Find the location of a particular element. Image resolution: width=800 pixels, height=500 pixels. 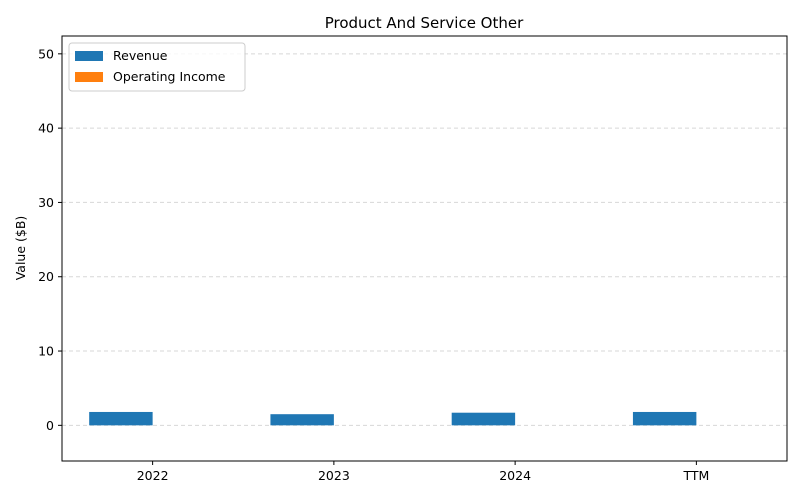

x-ticks: 2022 2023 2024 TTM is located at coordinates (423, 472).